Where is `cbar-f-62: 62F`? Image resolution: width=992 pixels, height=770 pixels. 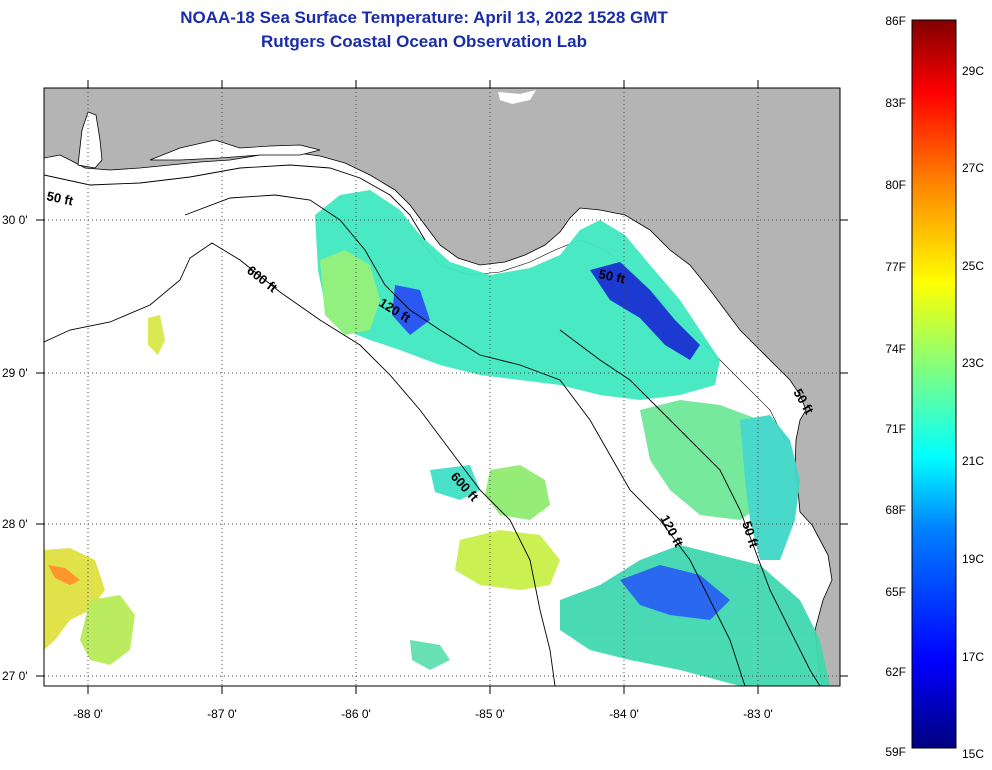 cbar-f-62: 62F is located at coordinates (895, 672).